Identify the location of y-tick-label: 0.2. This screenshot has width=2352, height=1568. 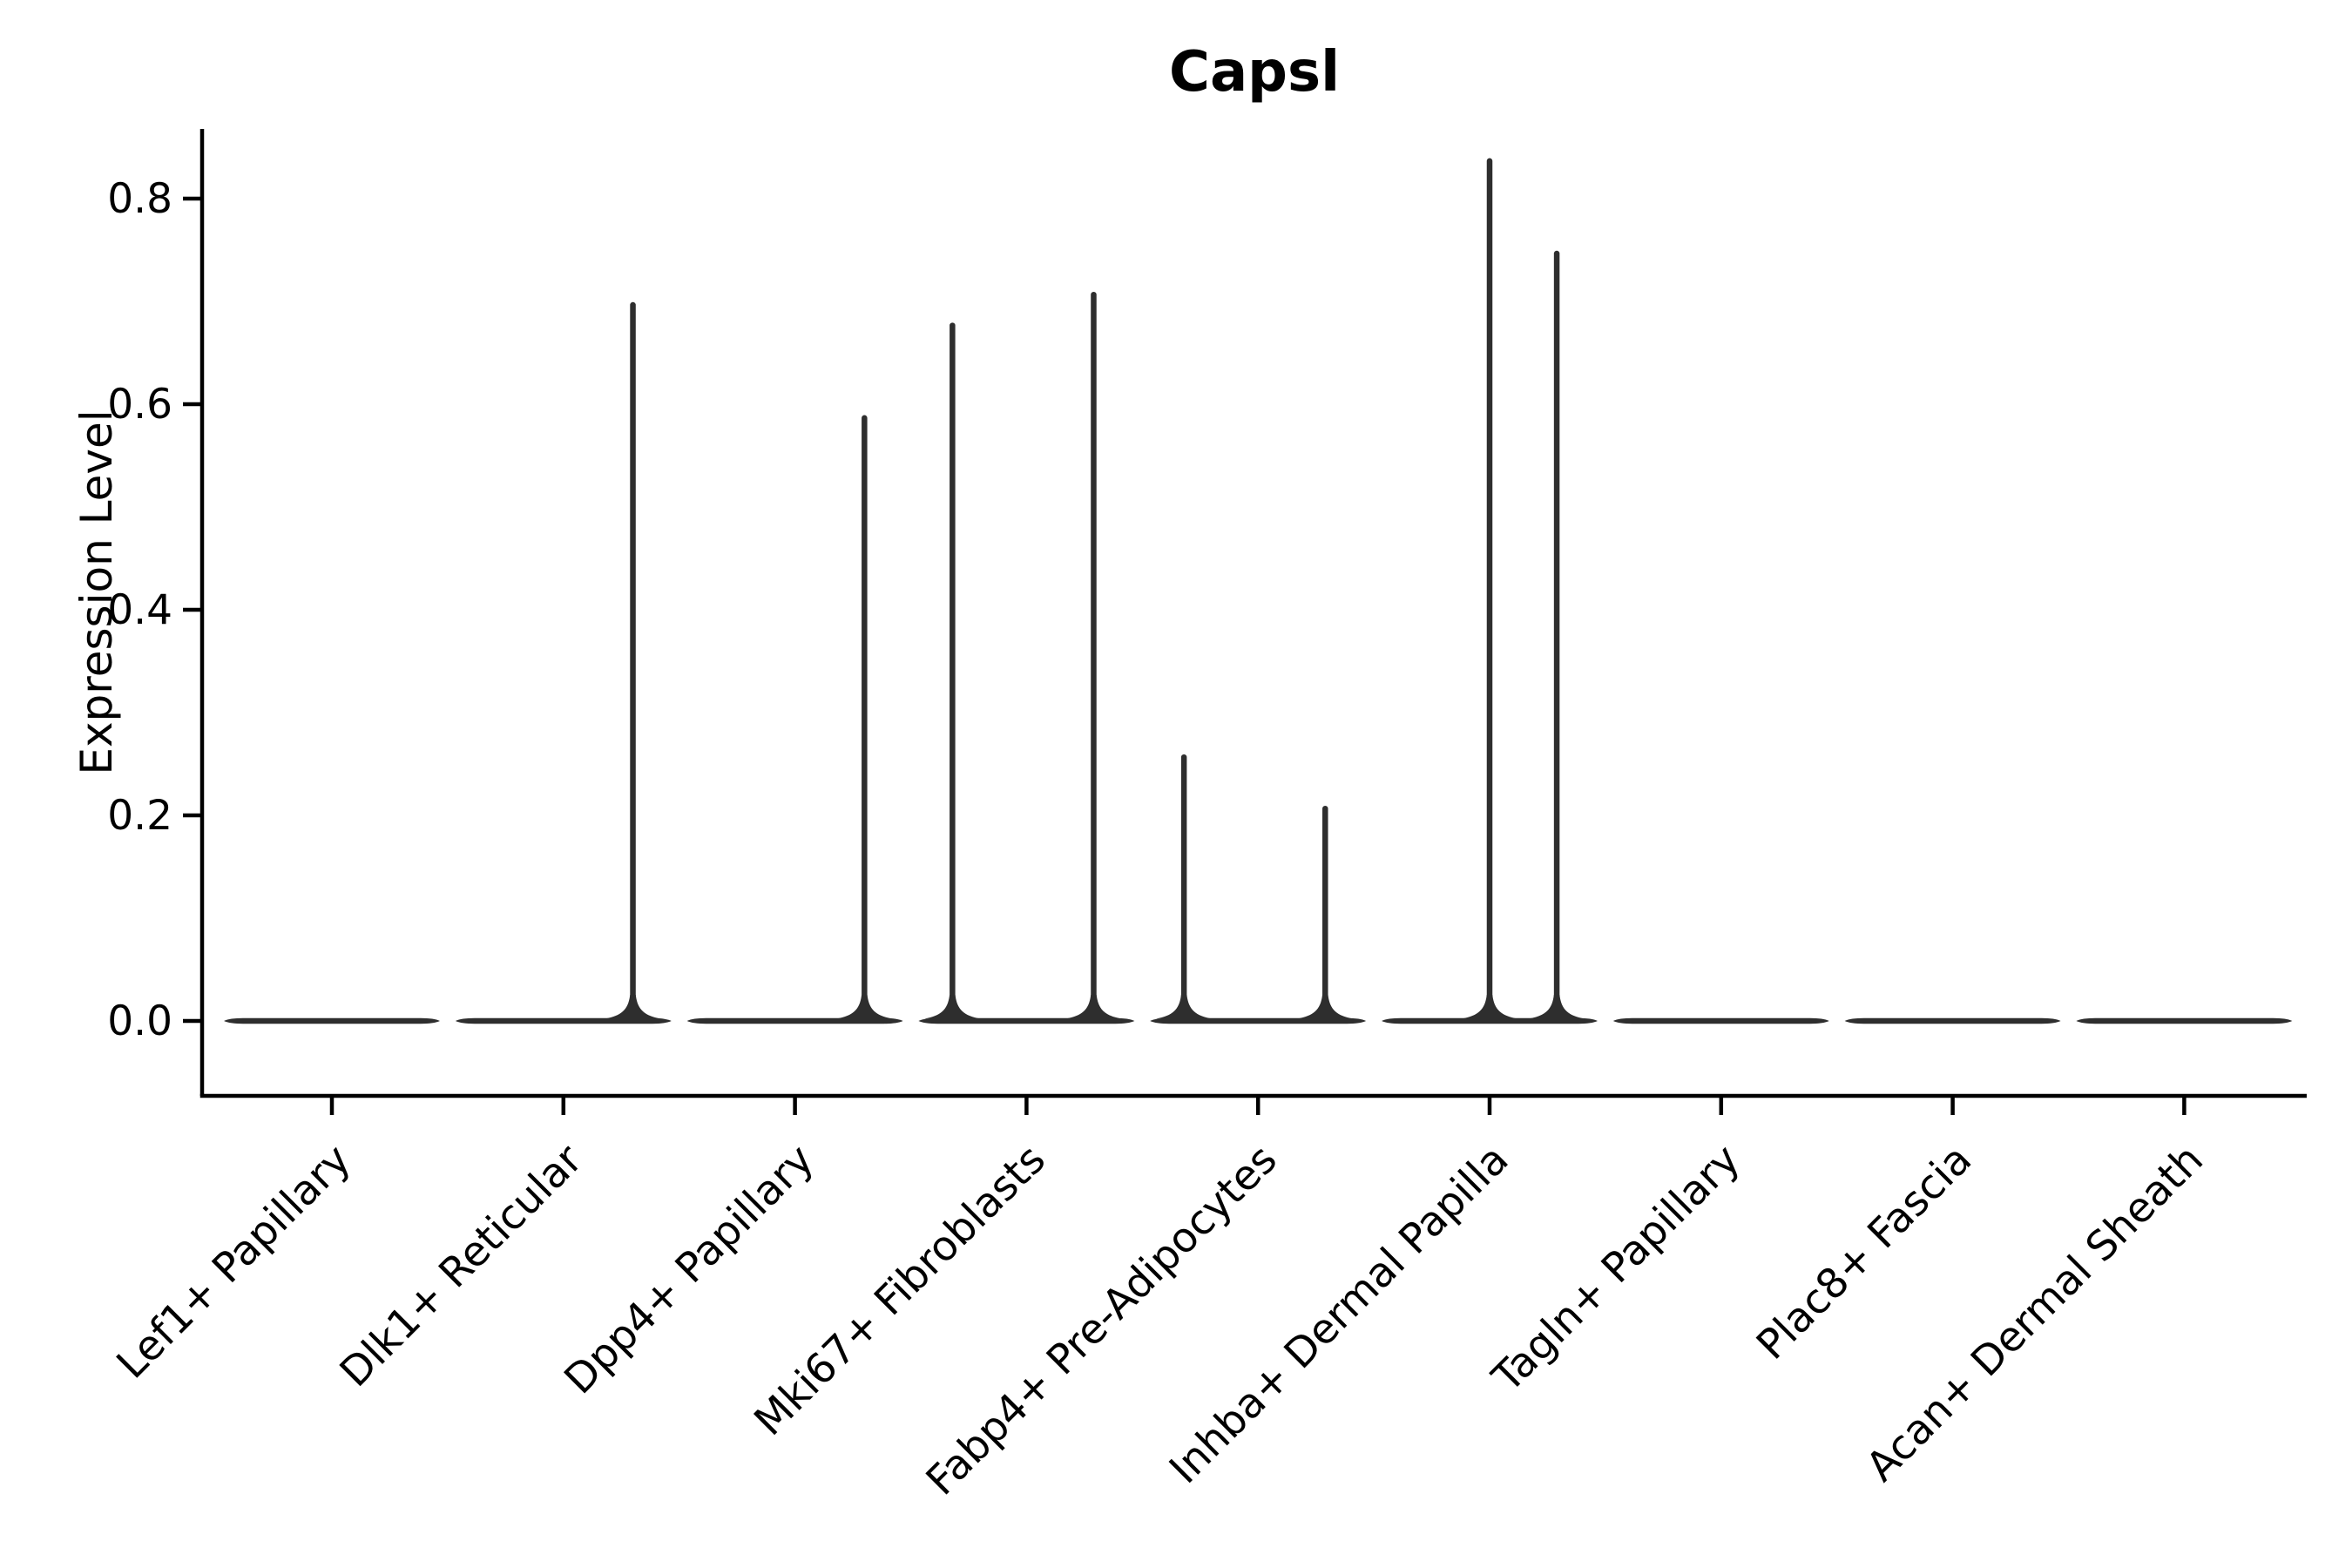
(139, 816).